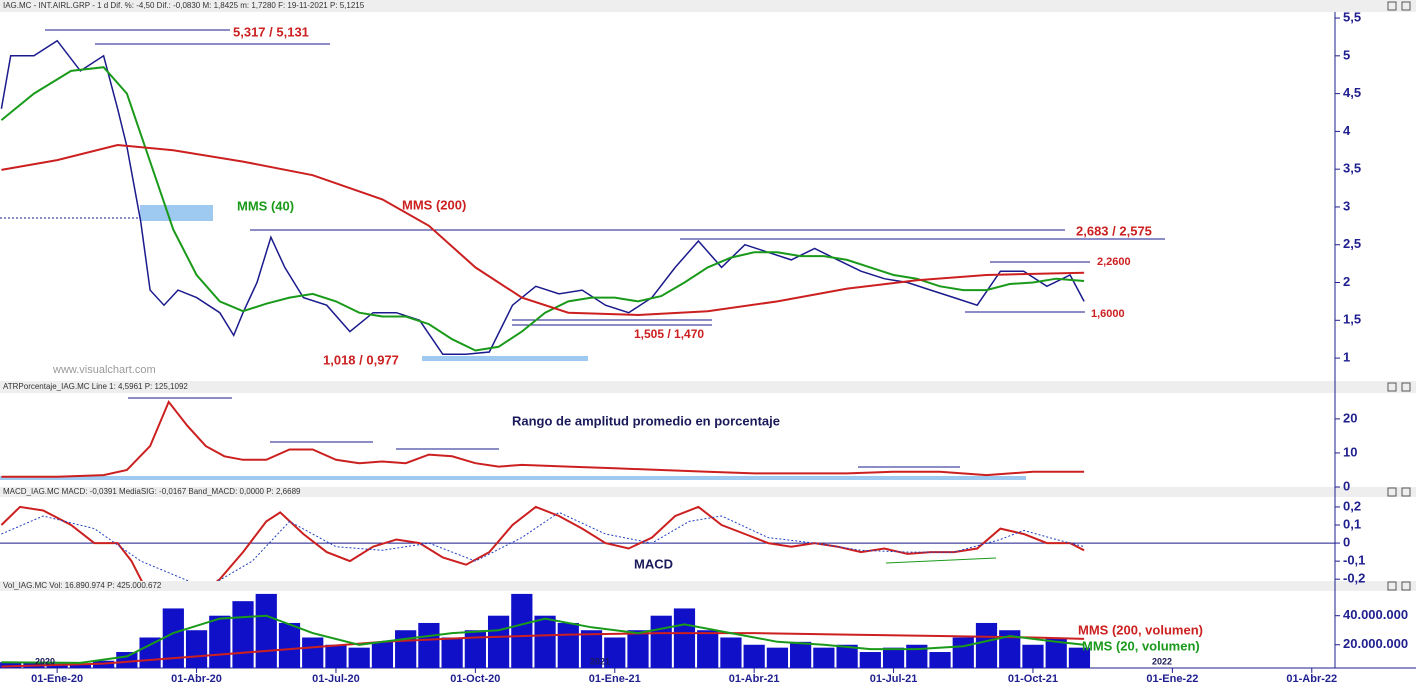  Describe the element at coordinates (941, 560) in the screenshot. I see `divergence-line` at that location.